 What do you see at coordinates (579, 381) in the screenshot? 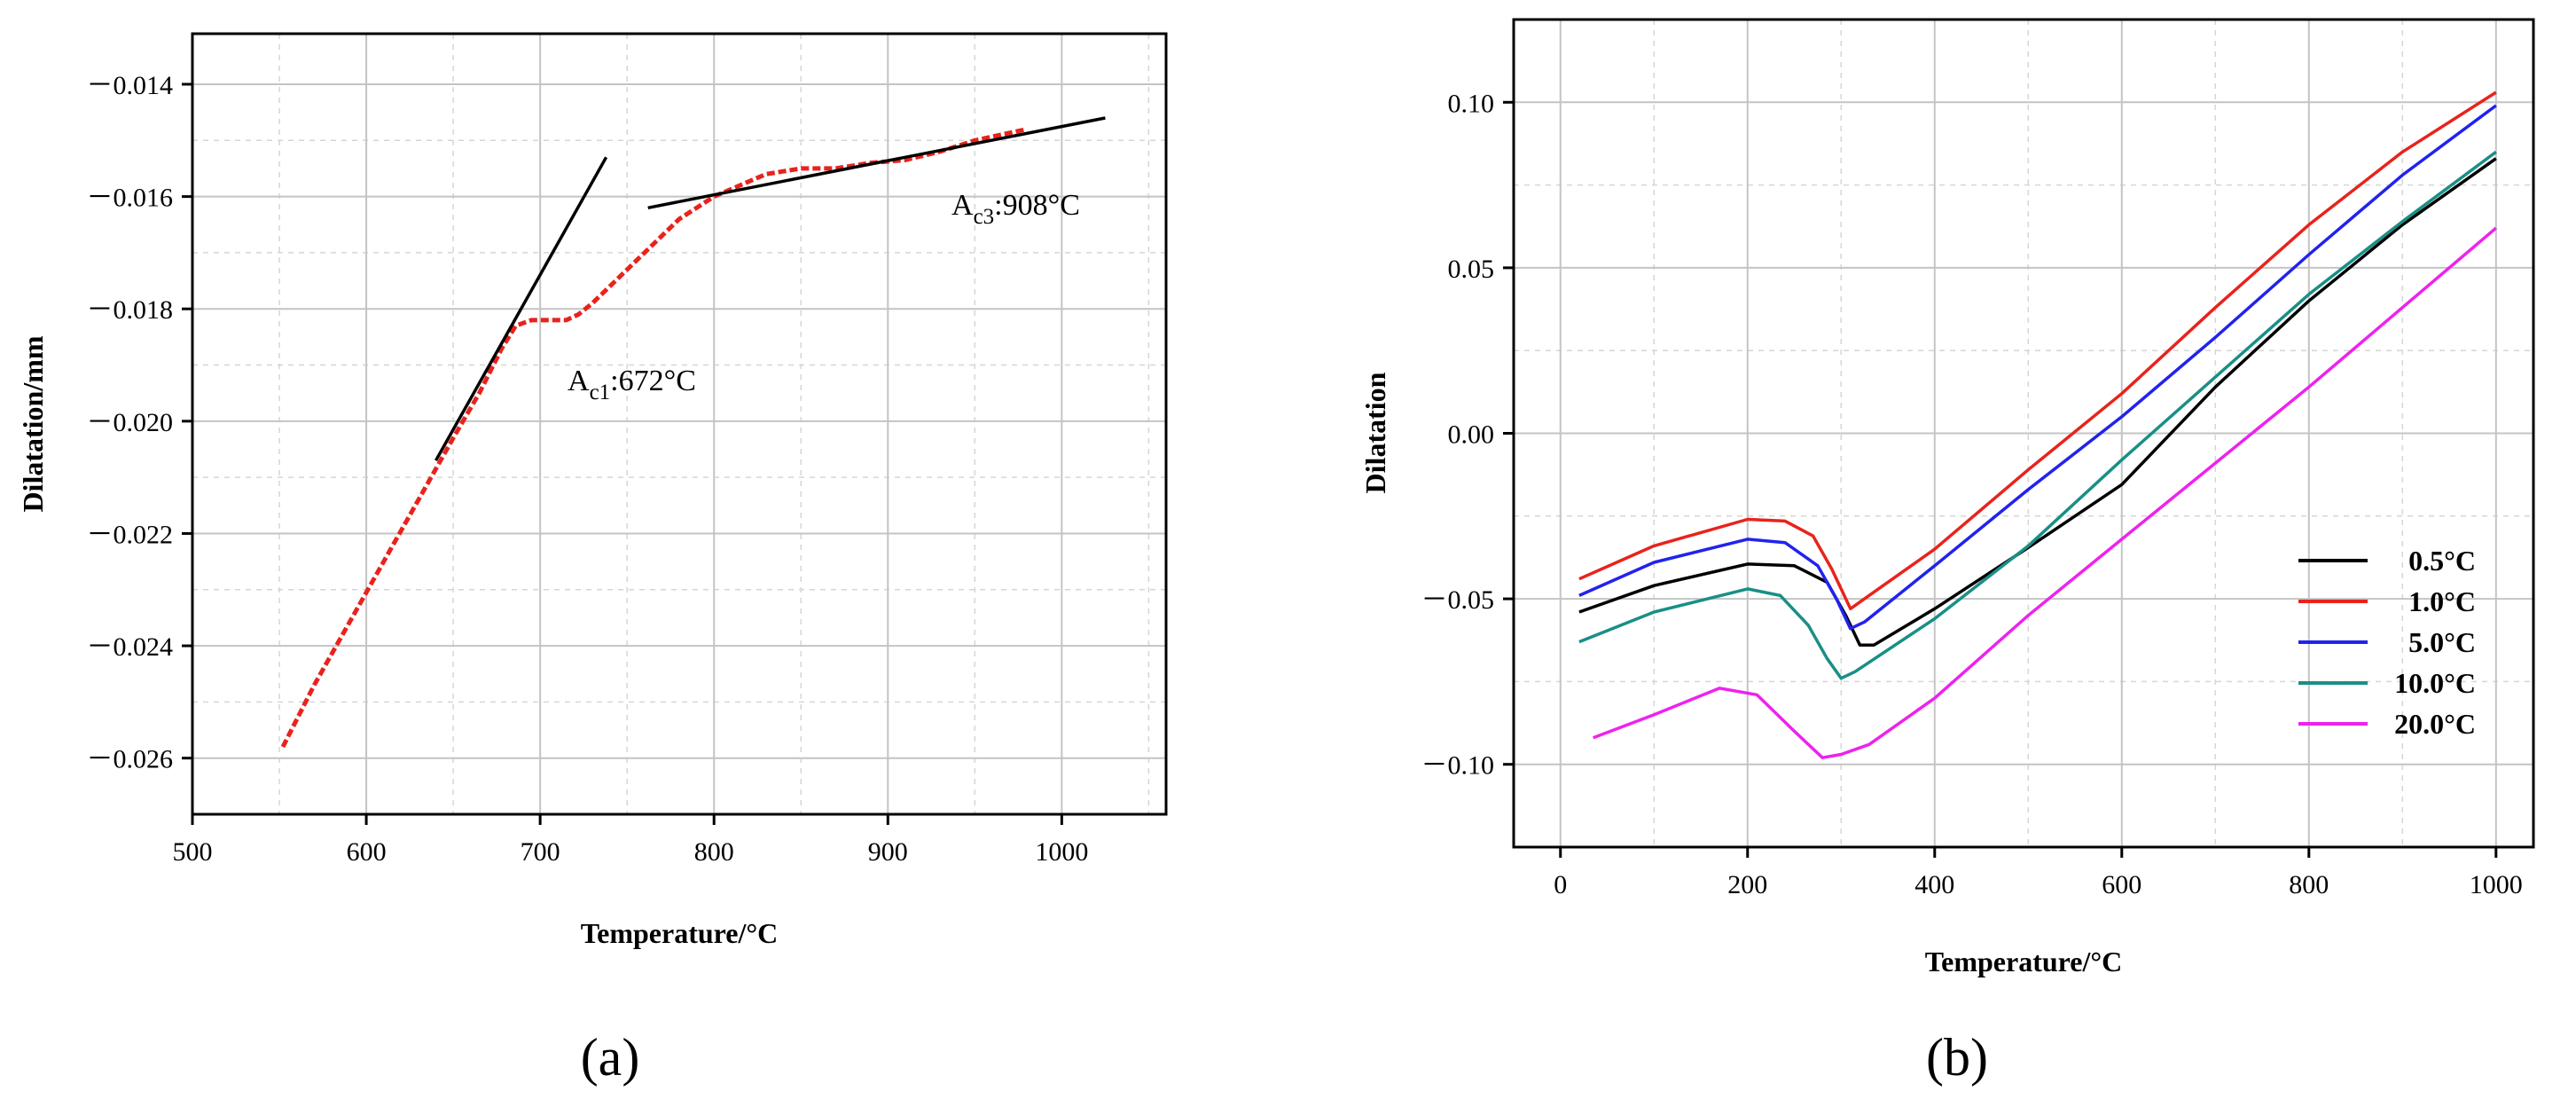
I see `annotation-ac1-main: A` at bounding box center [579, 381].